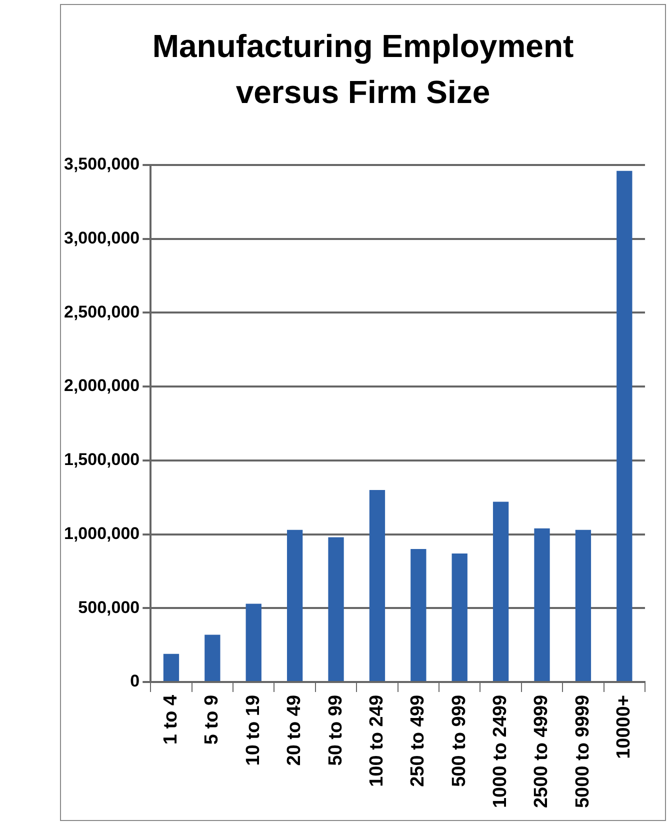 The width and height of the screenshot is (670, 825). What do you see at coordinates (102, 386) in the screenshot?
I see `y-tick-label: 2,000,000` at bounding box center [102, 386].